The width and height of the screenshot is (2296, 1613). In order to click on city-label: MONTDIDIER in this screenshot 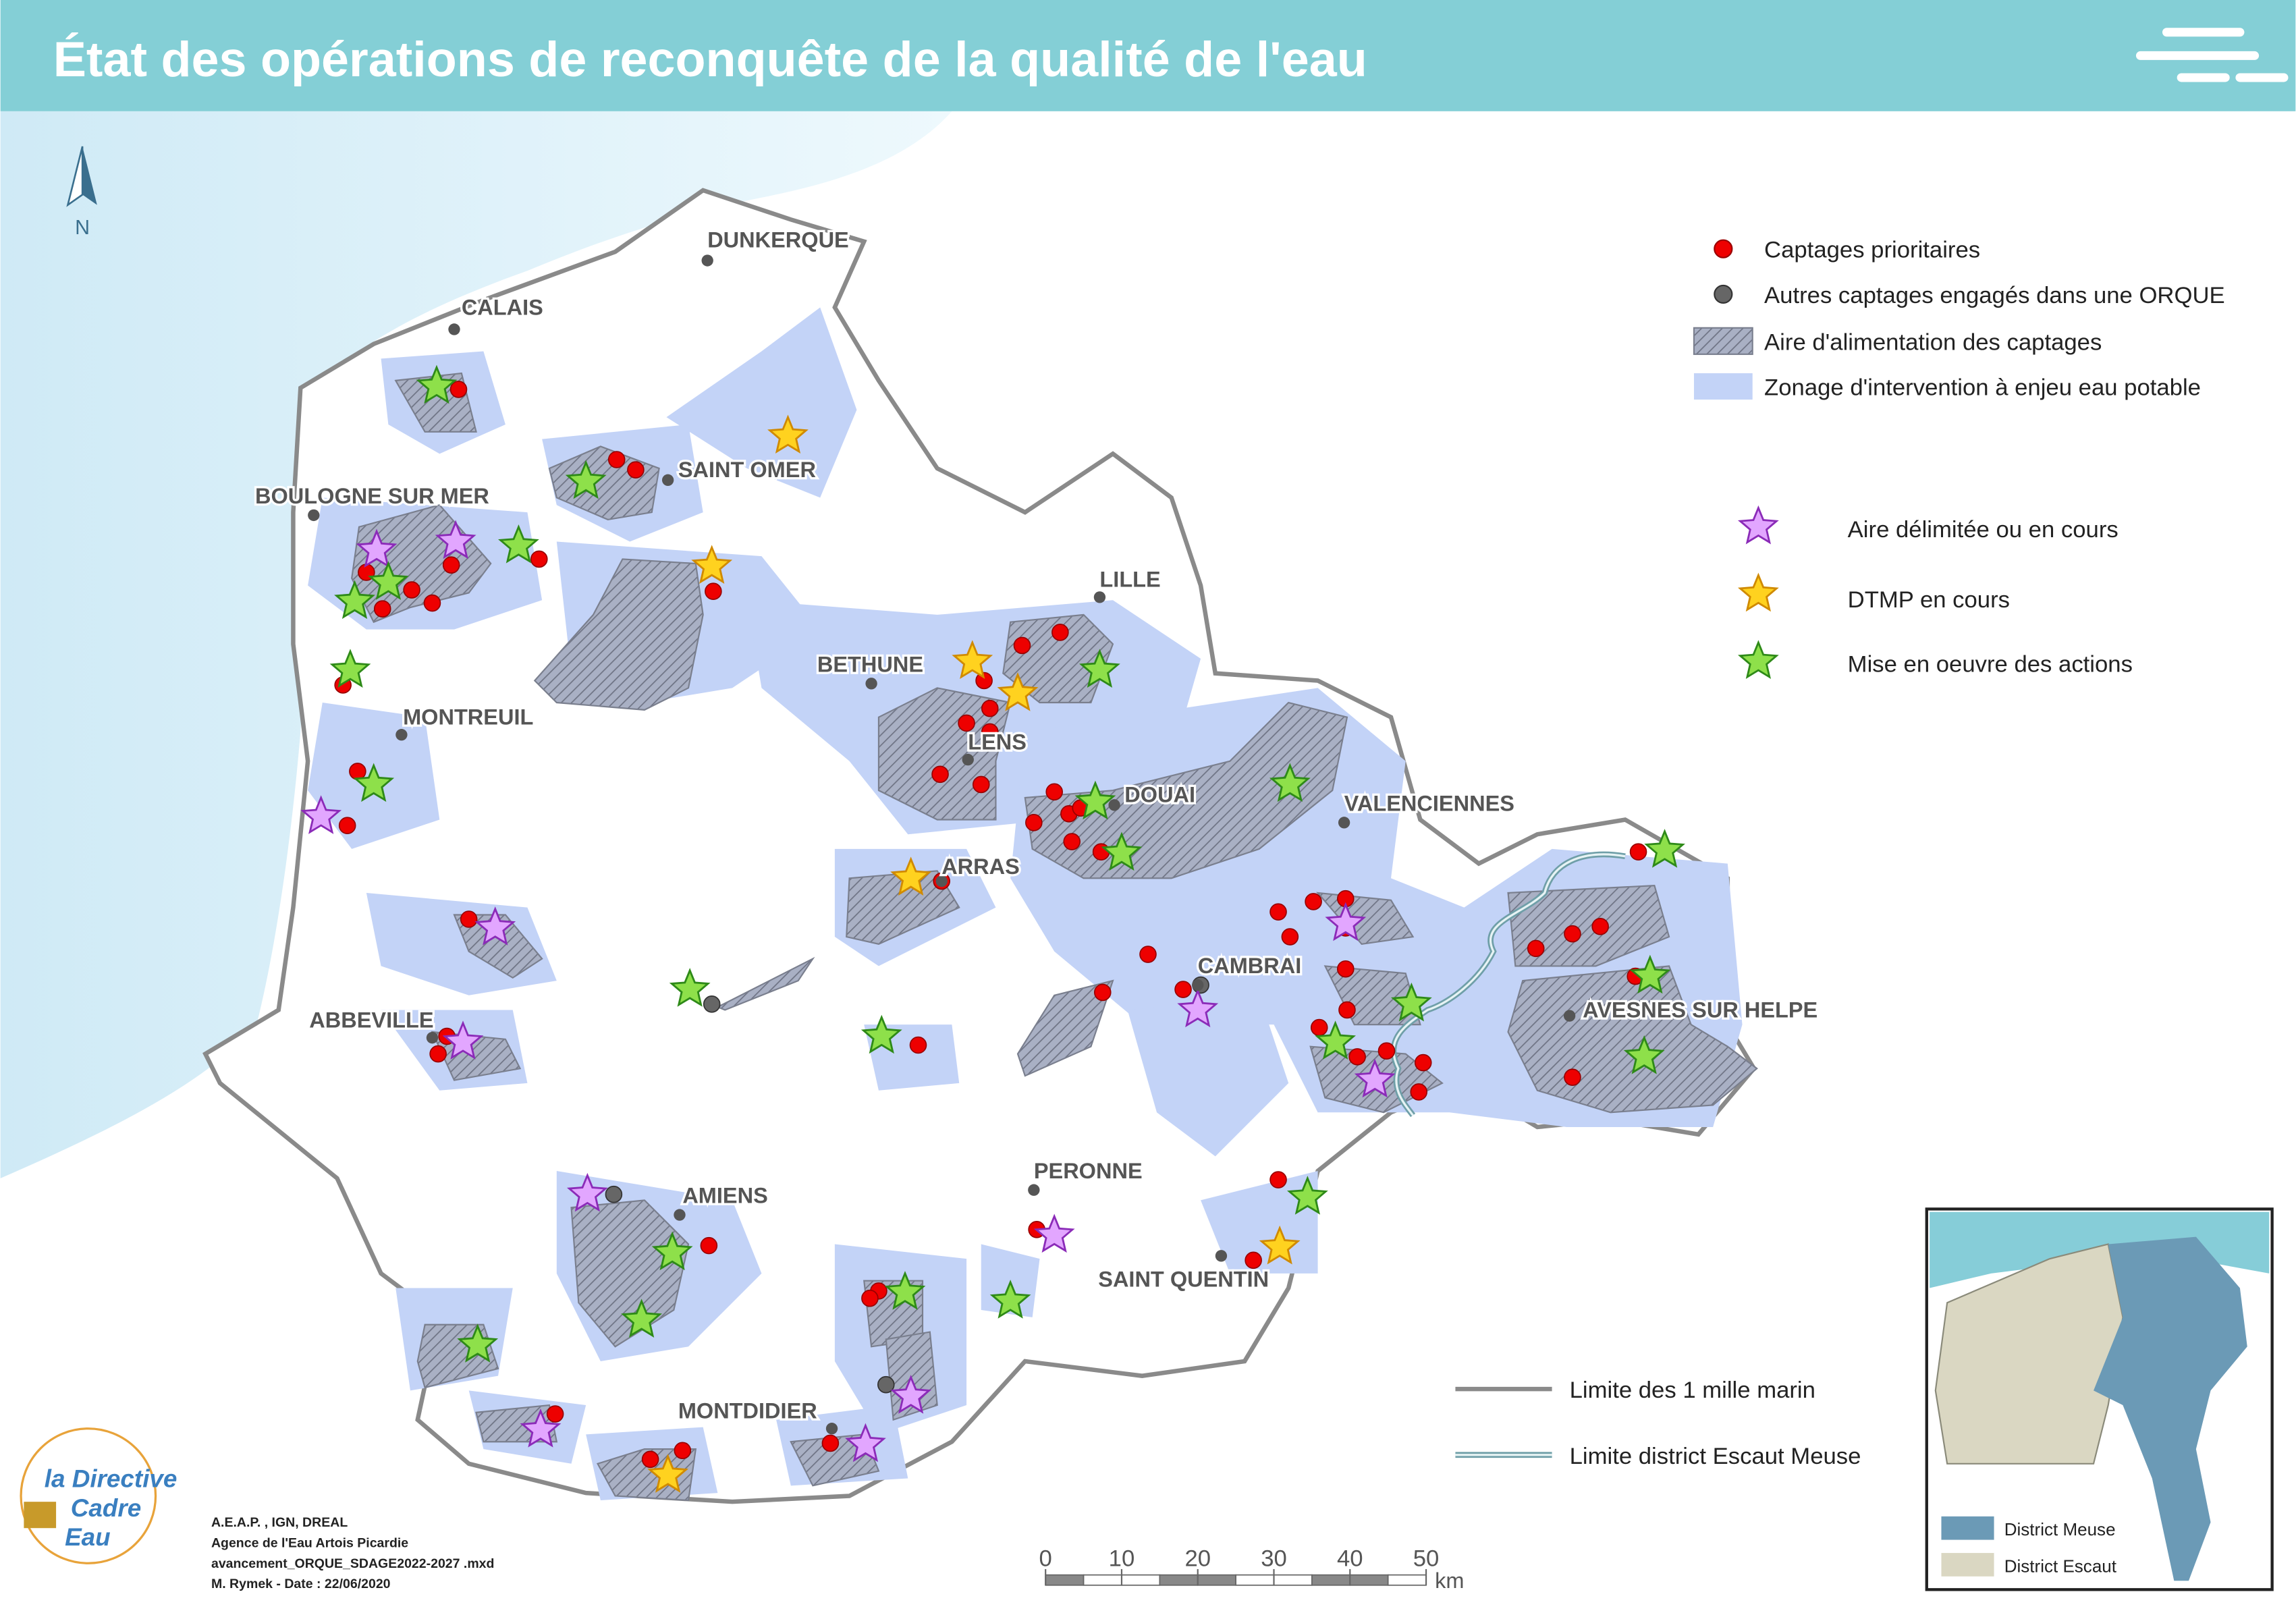, I will do `click(748, 1411)`.